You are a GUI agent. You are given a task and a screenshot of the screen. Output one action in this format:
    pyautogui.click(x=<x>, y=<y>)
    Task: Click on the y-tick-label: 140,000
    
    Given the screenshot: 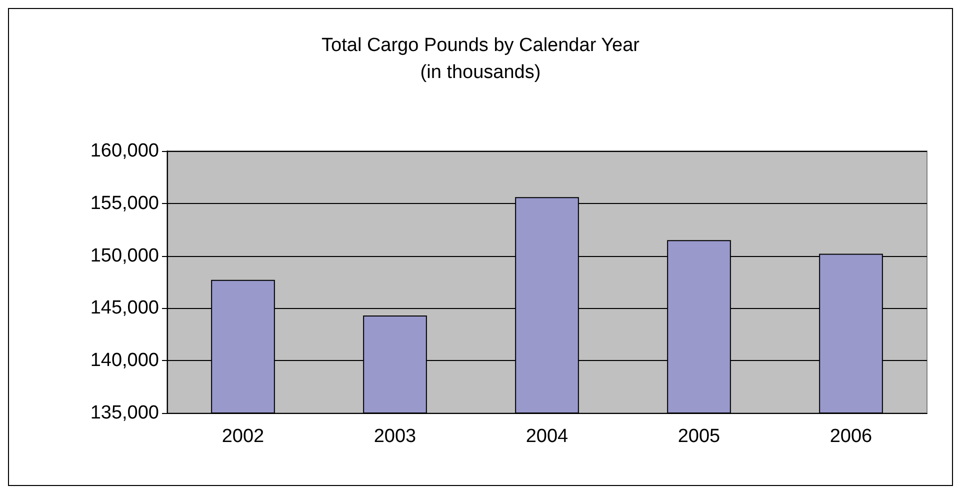 What is the action you would take?
    pyautogui.click(x=124, y=361)
    